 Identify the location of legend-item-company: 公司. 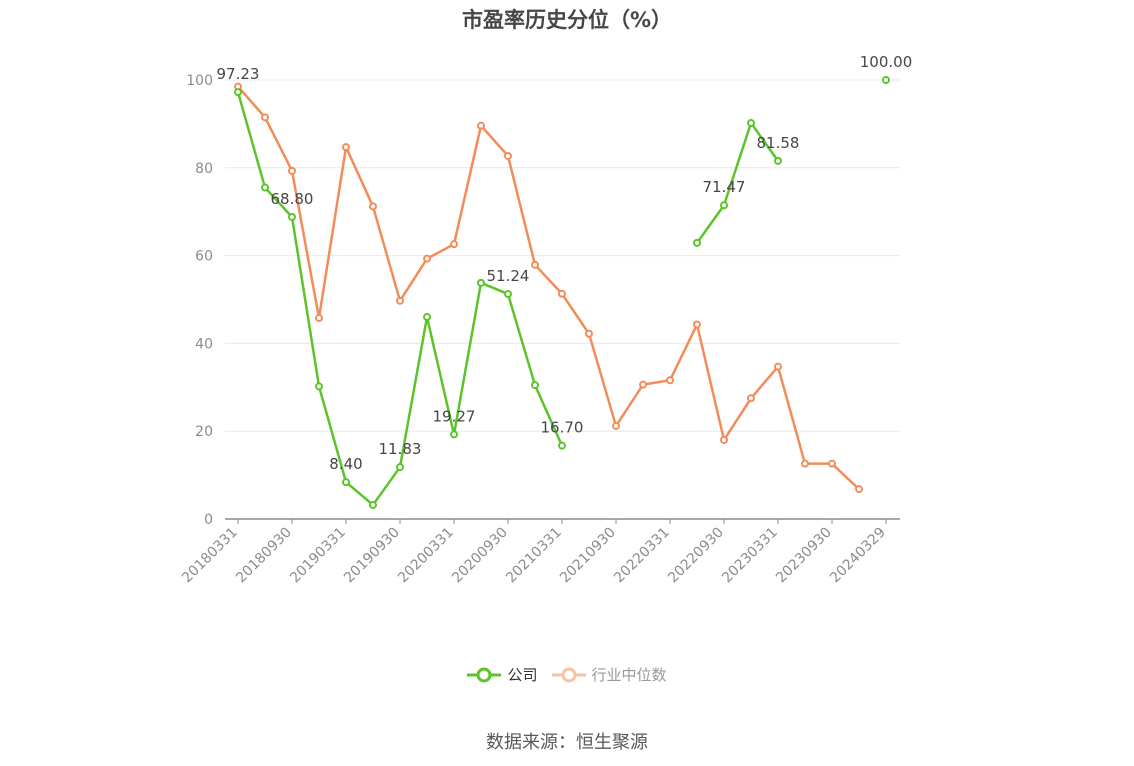
(502, 674).